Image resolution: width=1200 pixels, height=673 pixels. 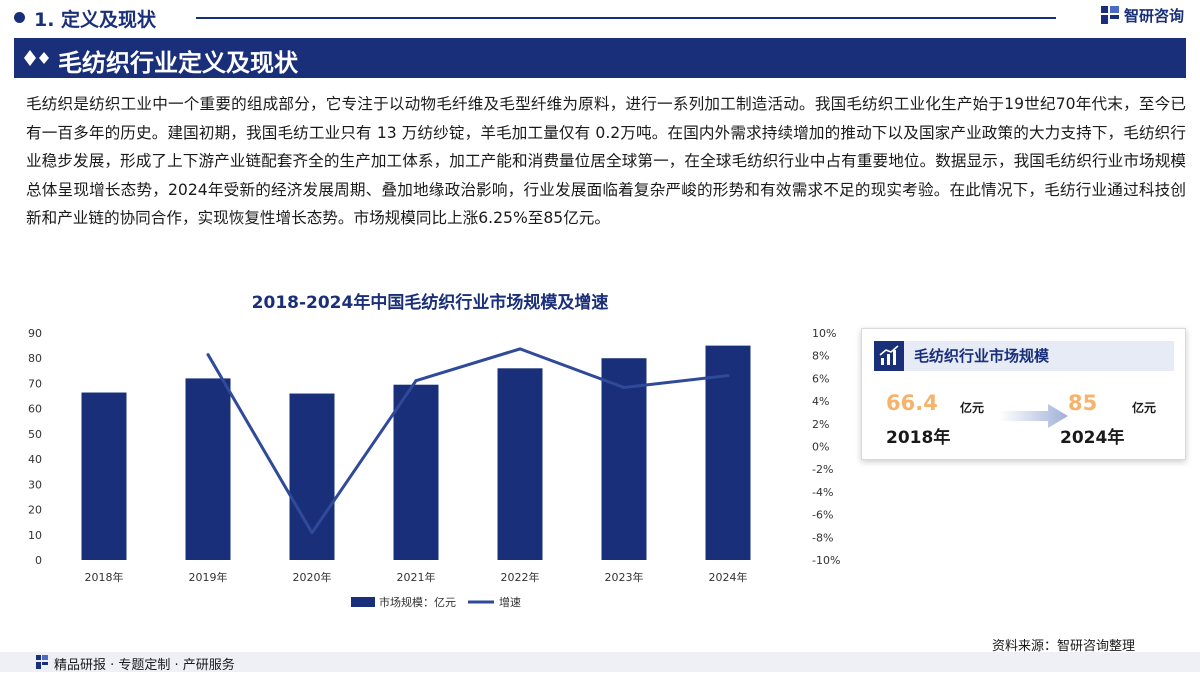 I want to click on left-tick-label: 80, so click(x=35, y=358).